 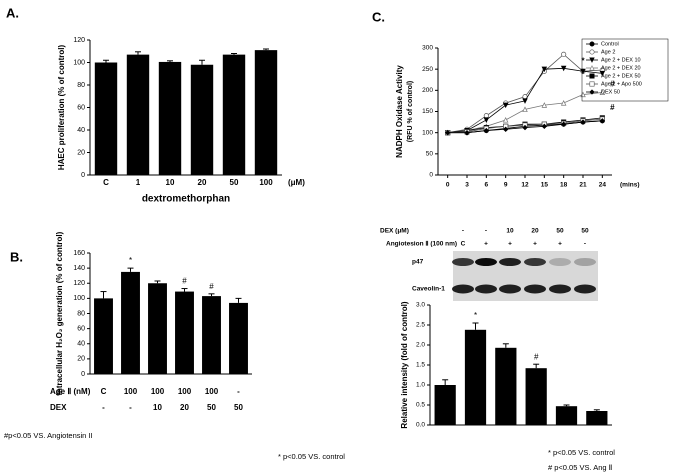 What do you see at coordinates (487, 185) in the screenshot?
I see `x-tick-label: 6` at bounding box center [487, 185].